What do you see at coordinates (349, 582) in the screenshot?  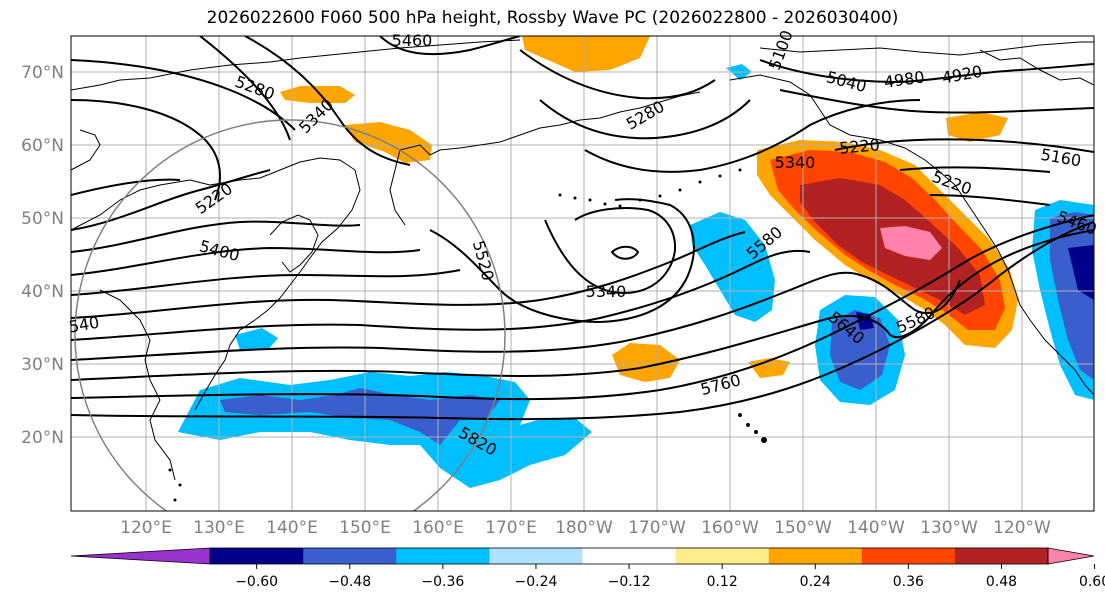 I see `colorbar-tick-label: −0.48` at bounding box center [349, 582].